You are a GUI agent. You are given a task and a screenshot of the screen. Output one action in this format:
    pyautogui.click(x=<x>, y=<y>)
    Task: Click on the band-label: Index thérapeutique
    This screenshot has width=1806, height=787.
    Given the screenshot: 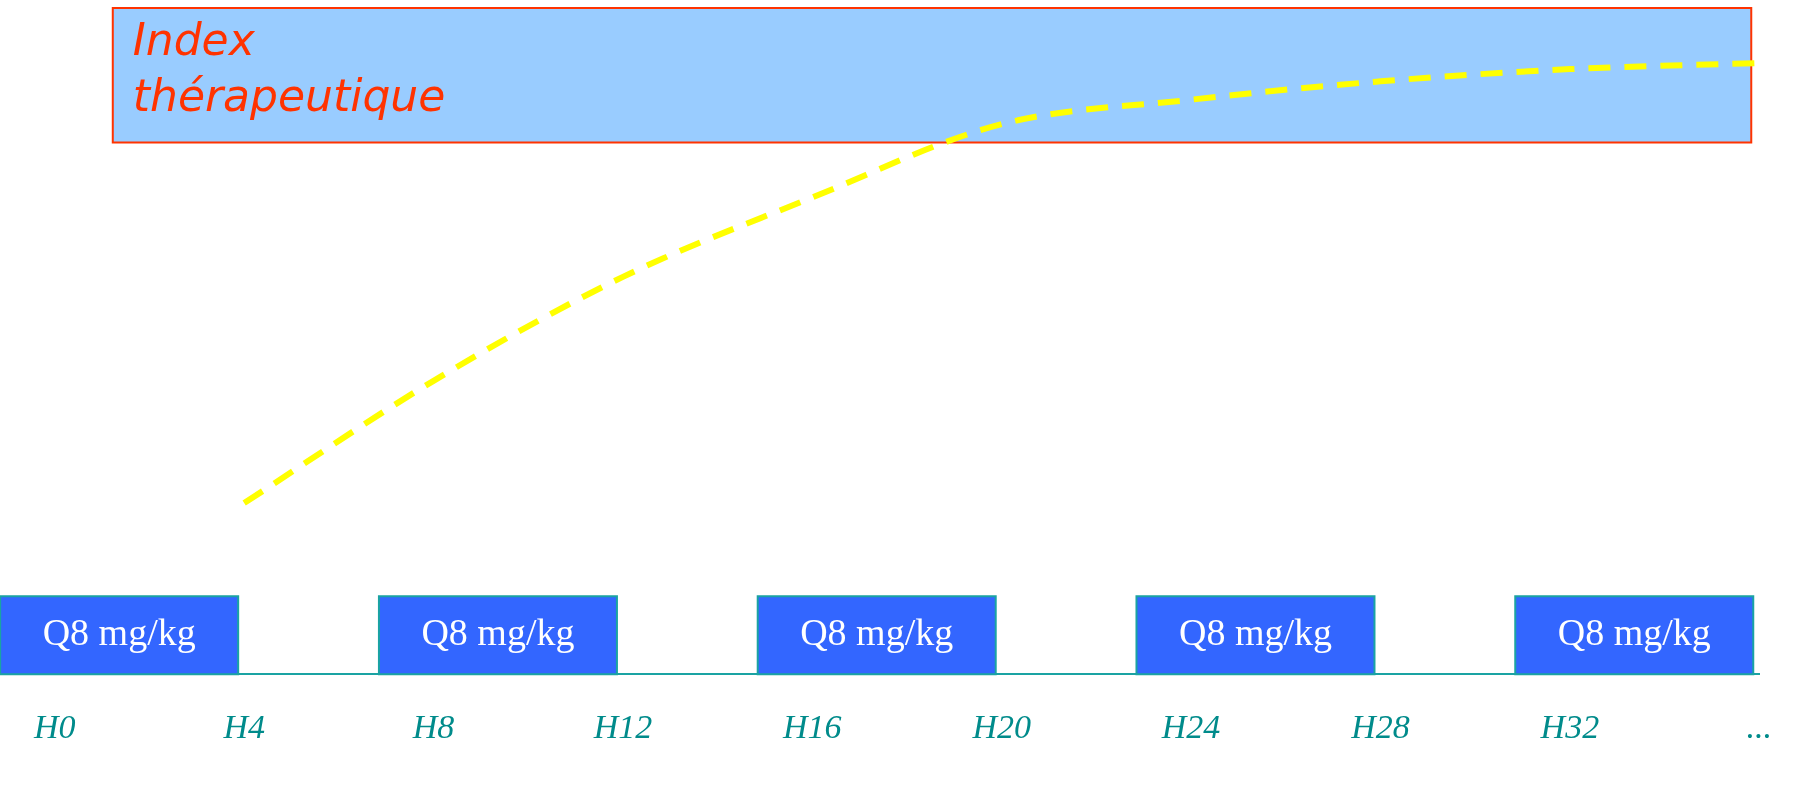 What is the action you would take?
    pyautogui.click(x=289, y=68)
    